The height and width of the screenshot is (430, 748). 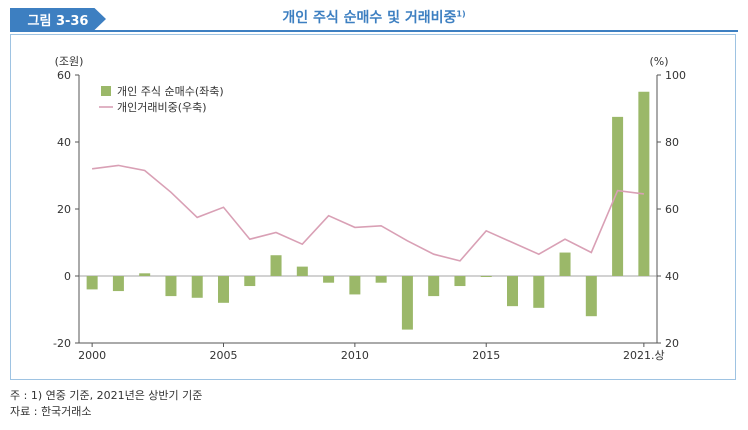 What do you see at coordinates (170, 91) in the screenshot?
I see `legend-label-bar: 개인 주식 순매수(좌축)` at bounding box center [170, 91].